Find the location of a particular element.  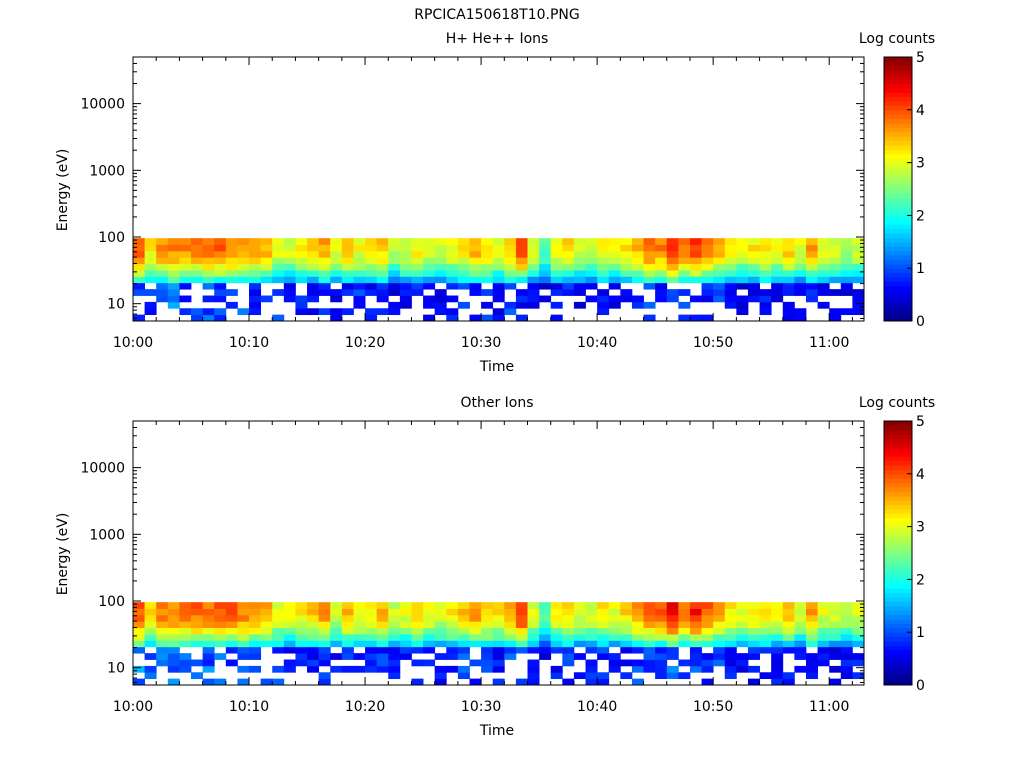

figure-title: RPCICA150618T10.PNG is located at coordinates (496, 15).